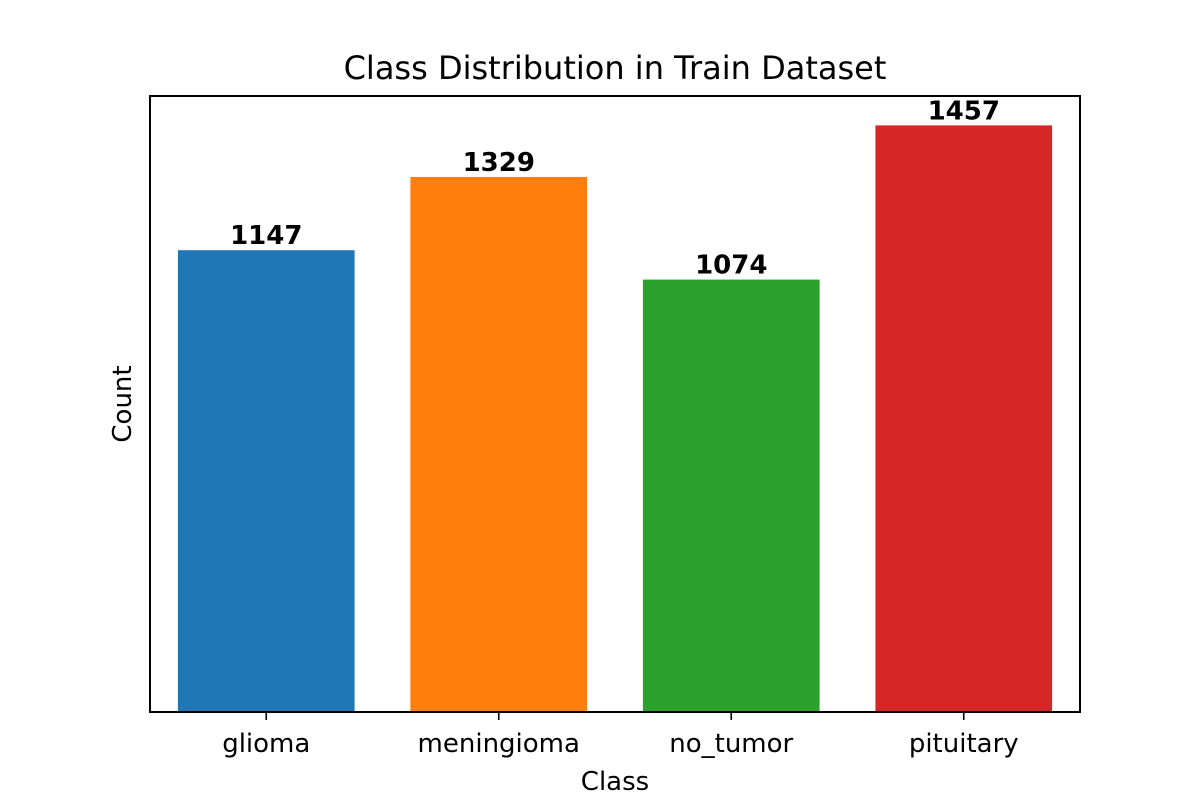 The image size is (1200, 800). Describe the element at coordinates (620, 735) in the screenshot. I see `x-axis-ticks: glioma meningioma no_tumor pituitary` at that location.